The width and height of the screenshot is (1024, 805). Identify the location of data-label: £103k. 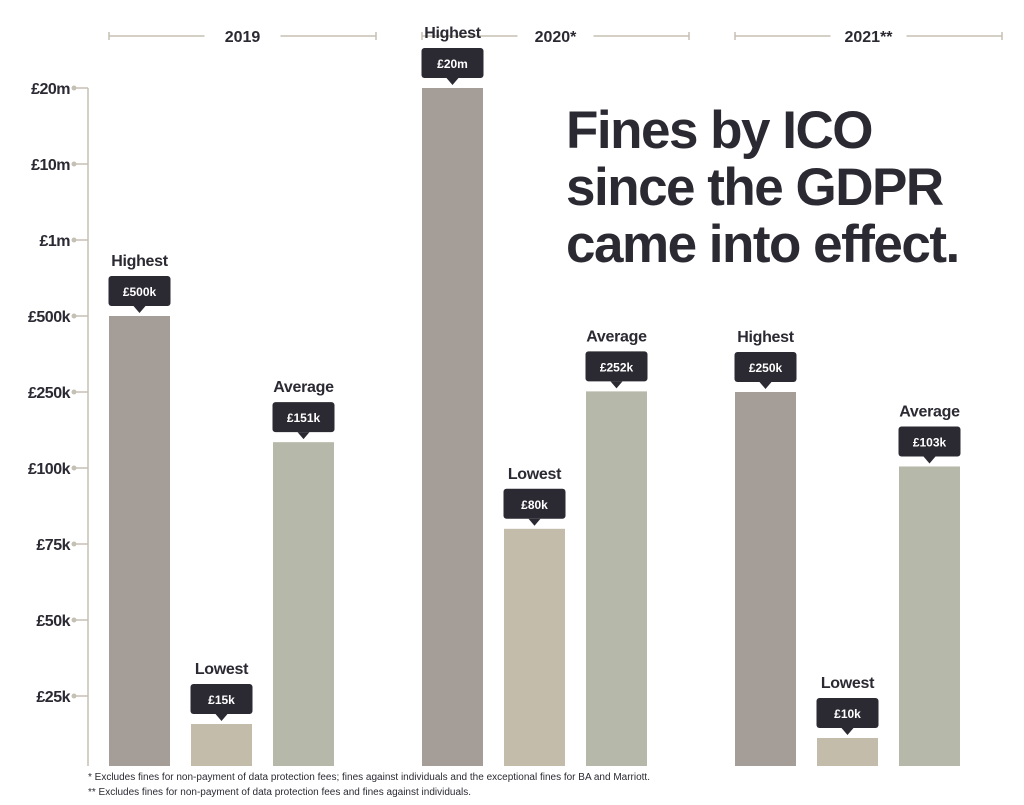
(930, 442).